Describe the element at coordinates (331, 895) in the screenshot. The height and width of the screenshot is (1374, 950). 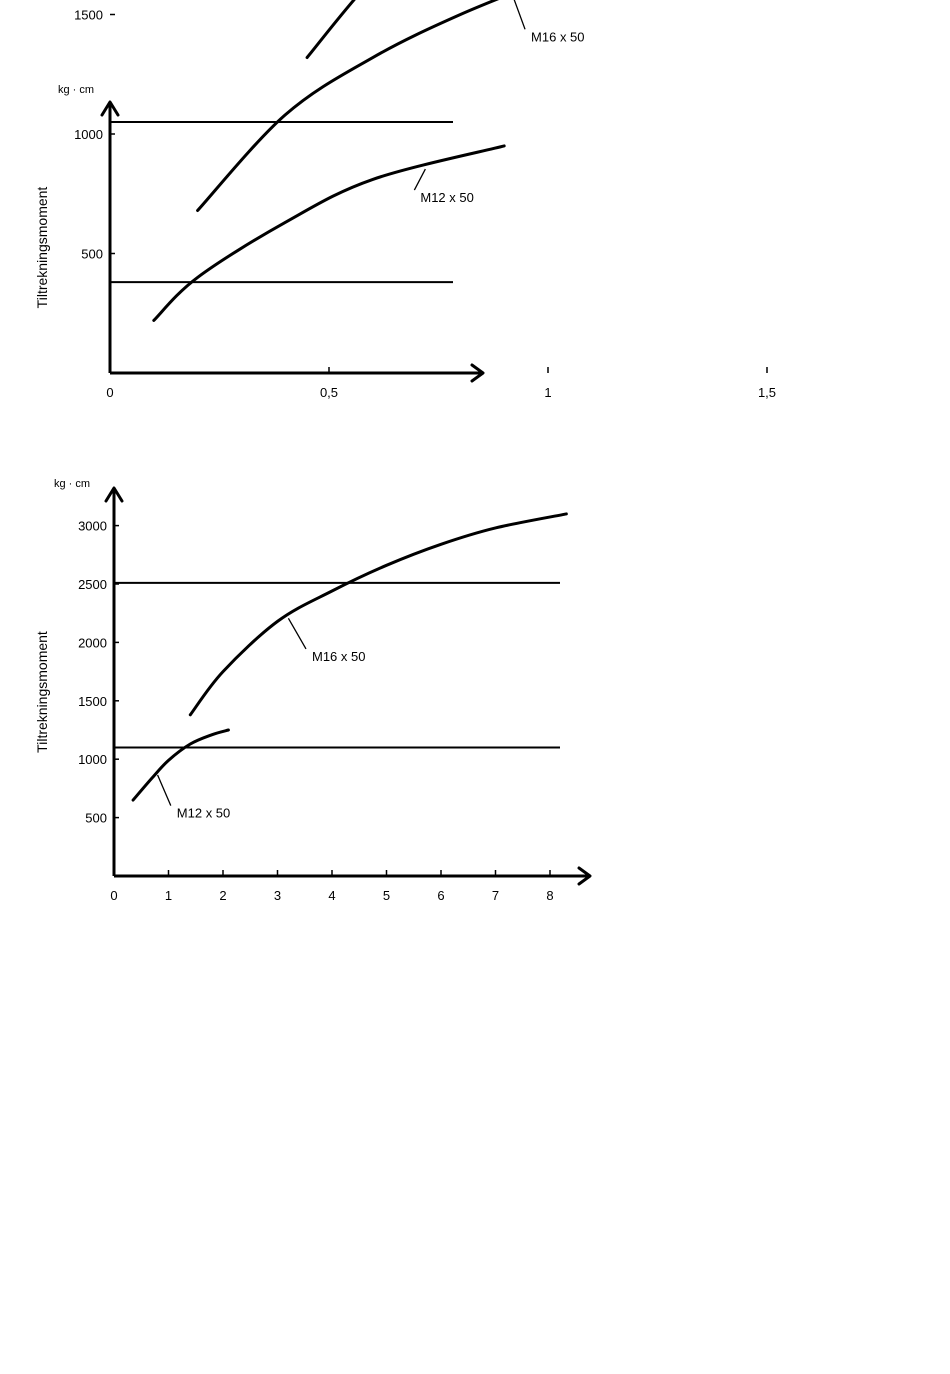
I see `x-tick-label: 4` at that location.